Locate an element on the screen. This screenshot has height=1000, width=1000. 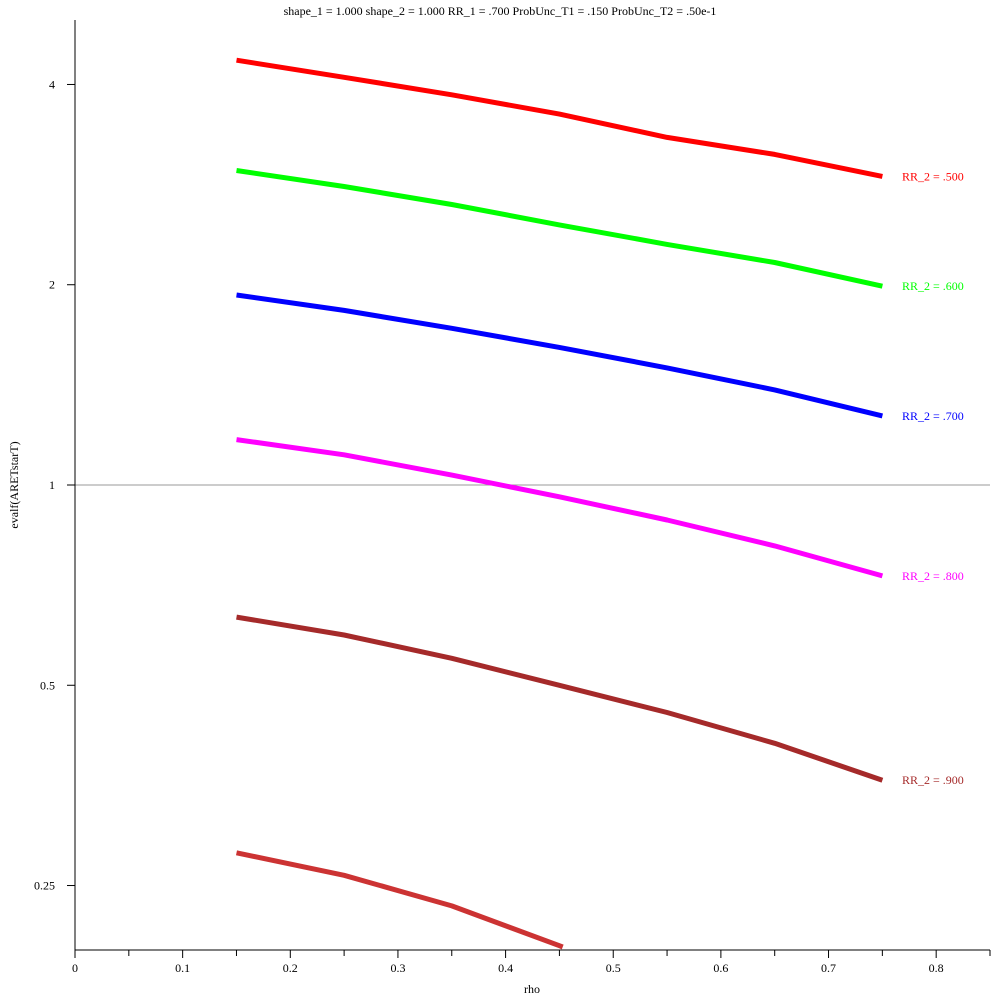
y-tick-label: 4 is located at coordinates (52, 84).